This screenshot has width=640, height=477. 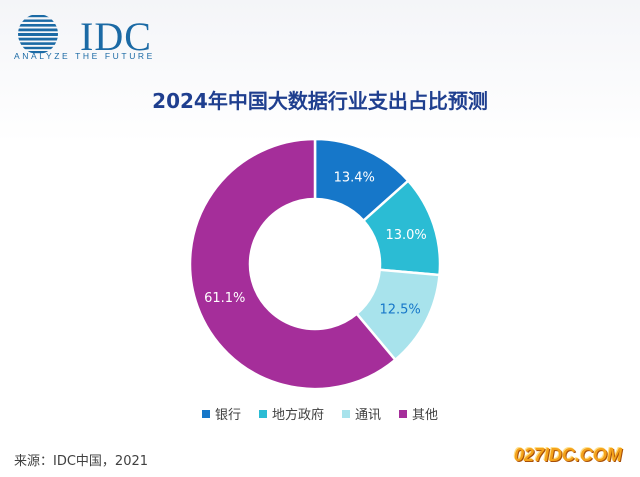 I want to click on legend-item-2: 通讯, so click(x=361, y=413).